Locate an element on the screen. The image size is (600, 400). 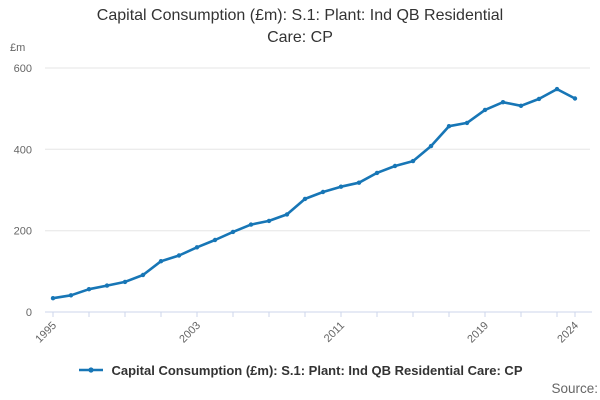
x-axis-tick-label: 2011 is located at coordinates (334, 332).